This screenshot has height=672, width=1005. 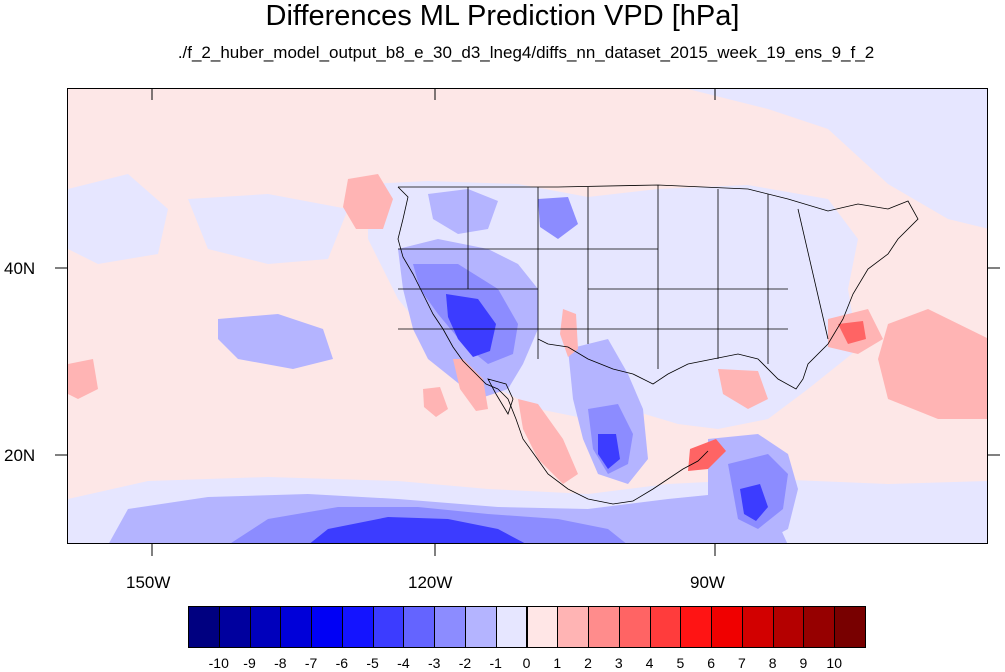 I want to click on colorbar-label: -1, so click(x=495, y=663).